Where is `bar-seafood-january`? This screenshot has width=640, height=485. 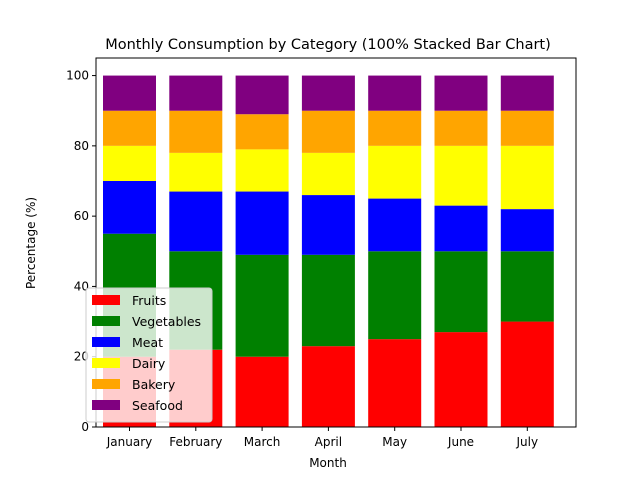
bar-seafood-january is located at coordinates (129, 93).